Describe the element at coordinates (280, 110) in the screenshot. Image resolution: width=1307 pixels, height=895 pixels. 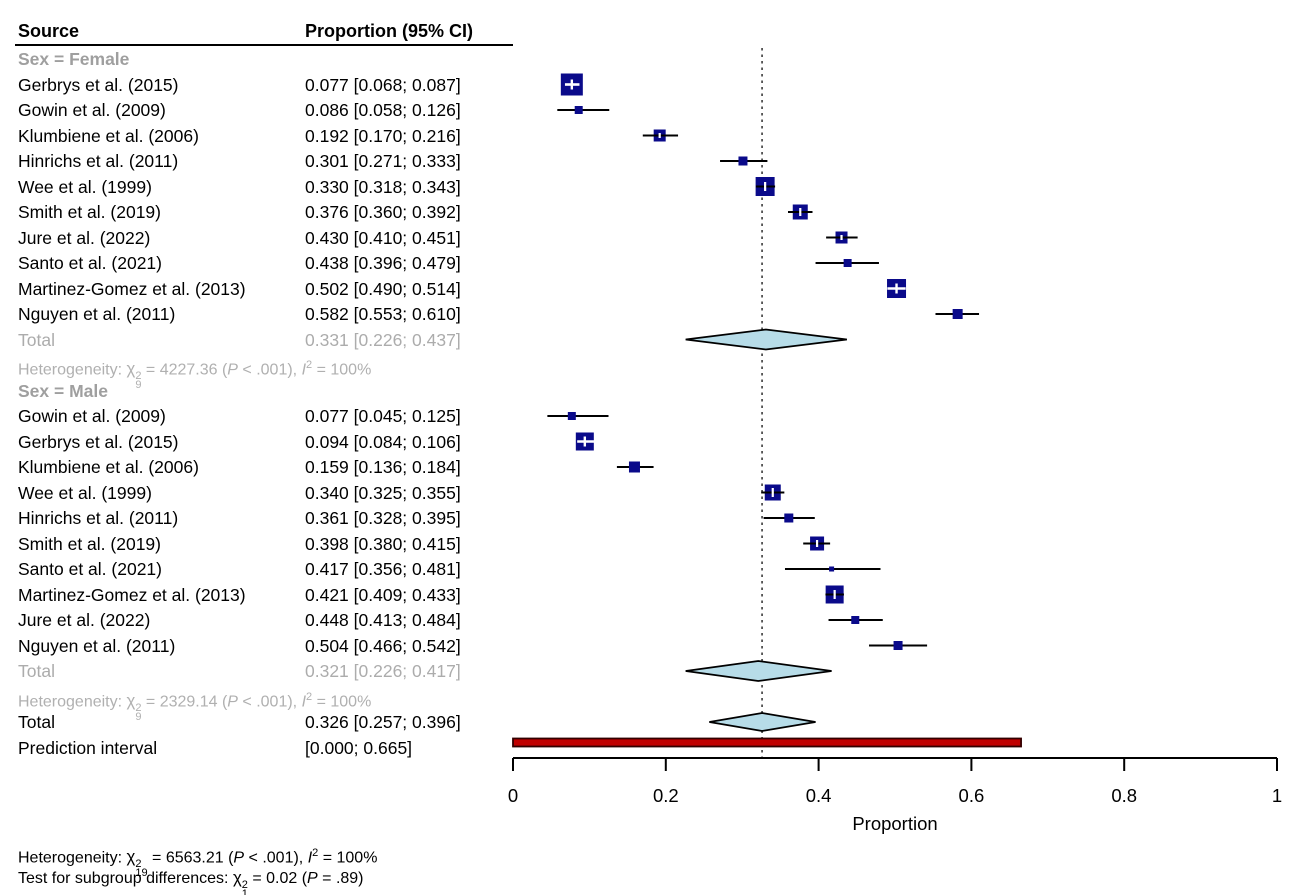
I see `study-row: Gowin et al. (2009) 0.086 [0.058; 0.126]` at that location.